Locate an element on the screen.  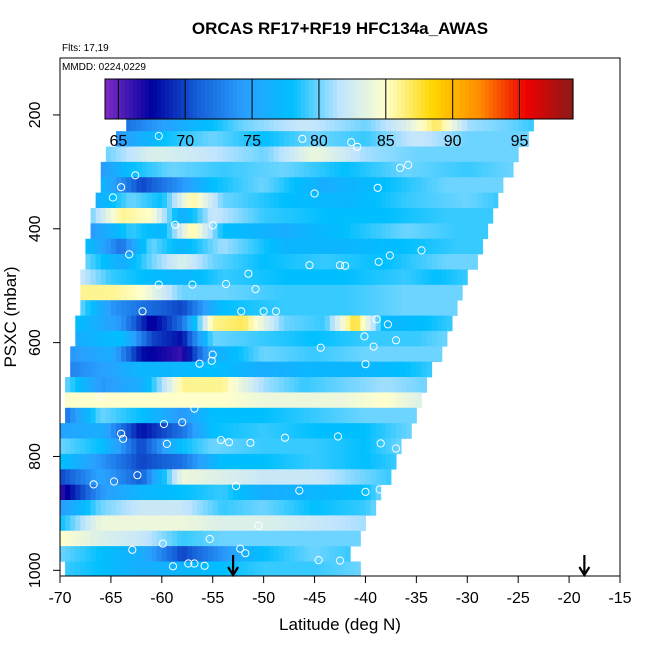
heatmap-band is located at coordinates (302, 185).